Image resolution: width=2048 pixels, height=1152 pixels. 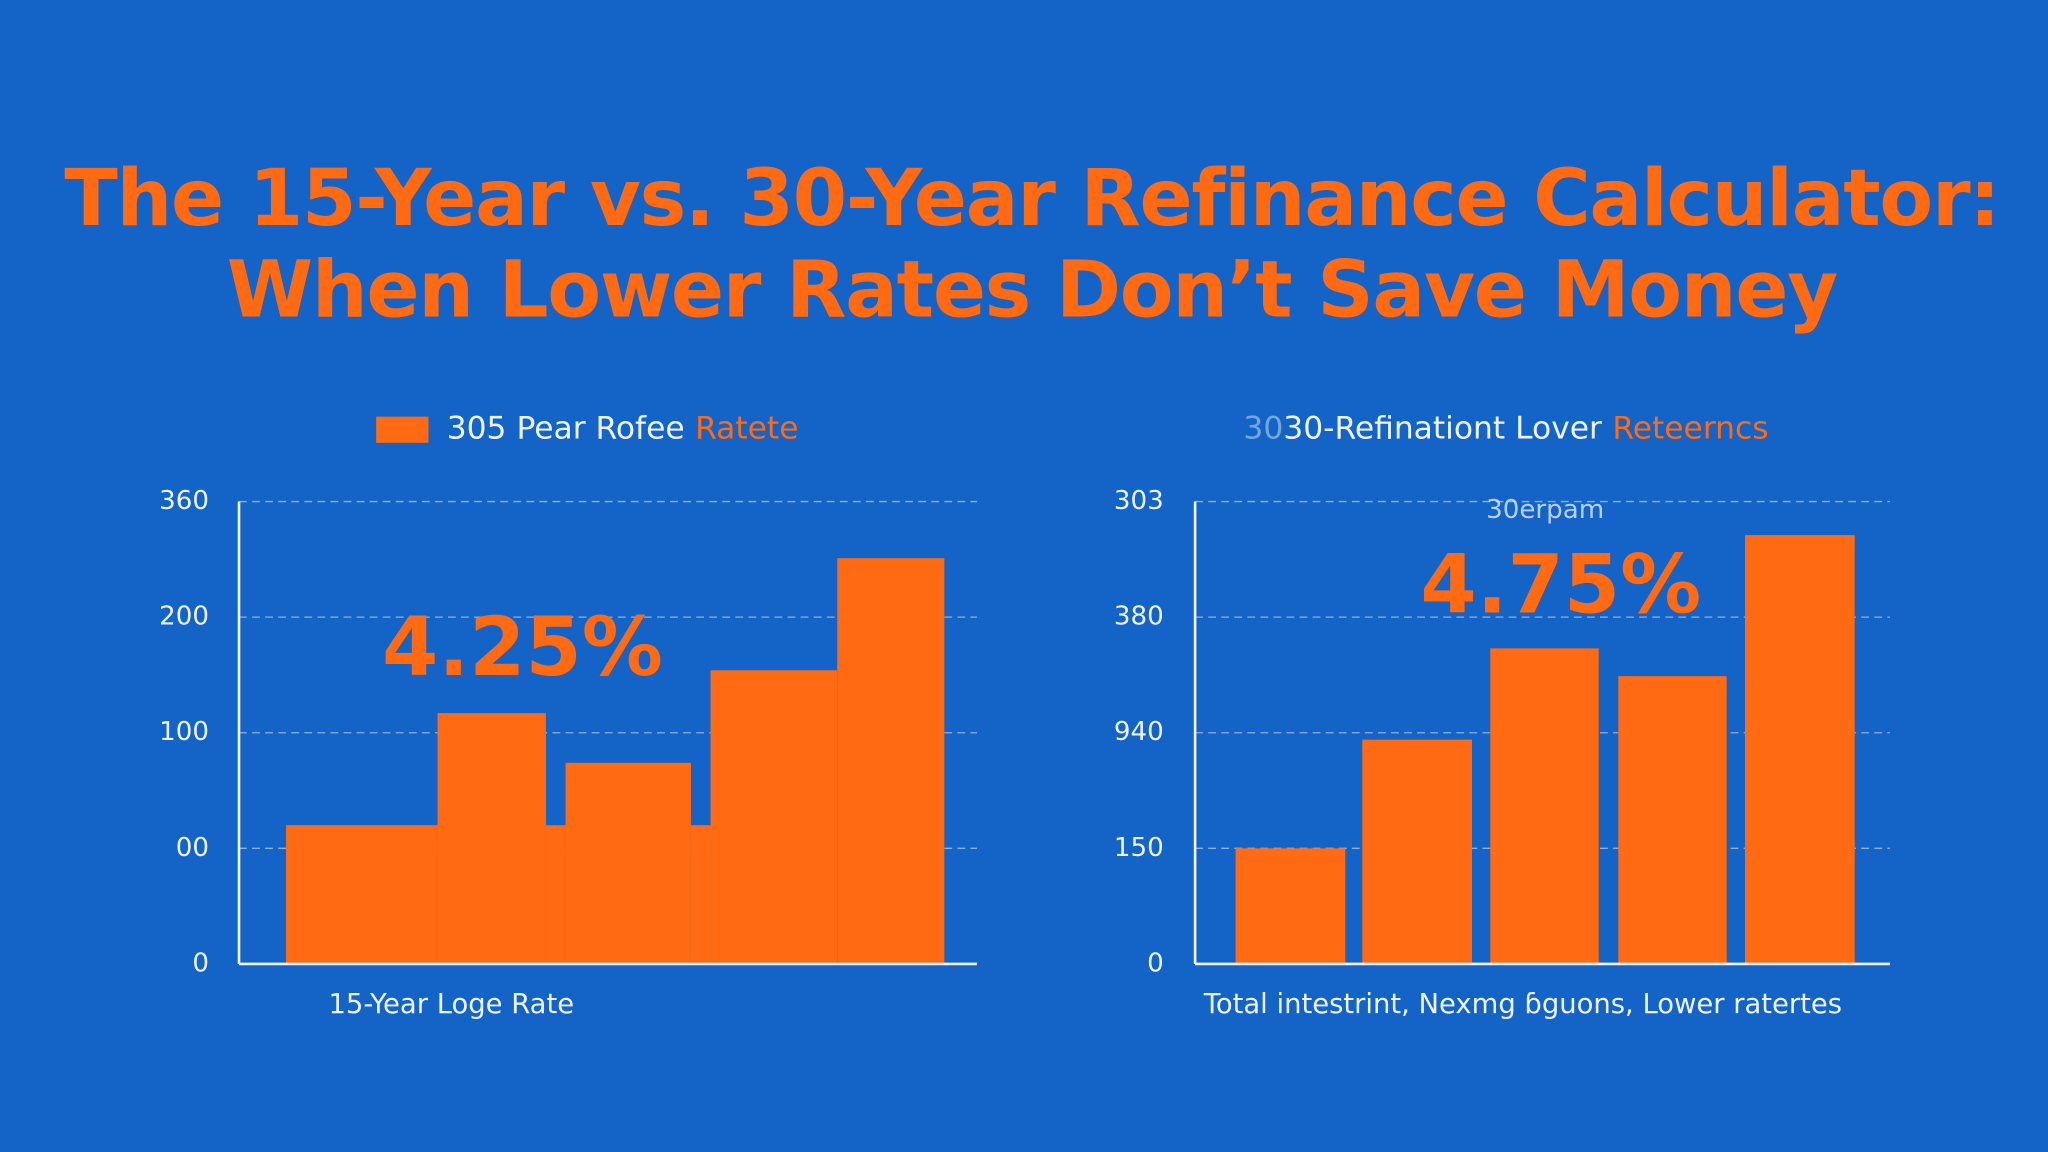 I want to click on y-tick-label: 940, so click(x=1139, y=732).